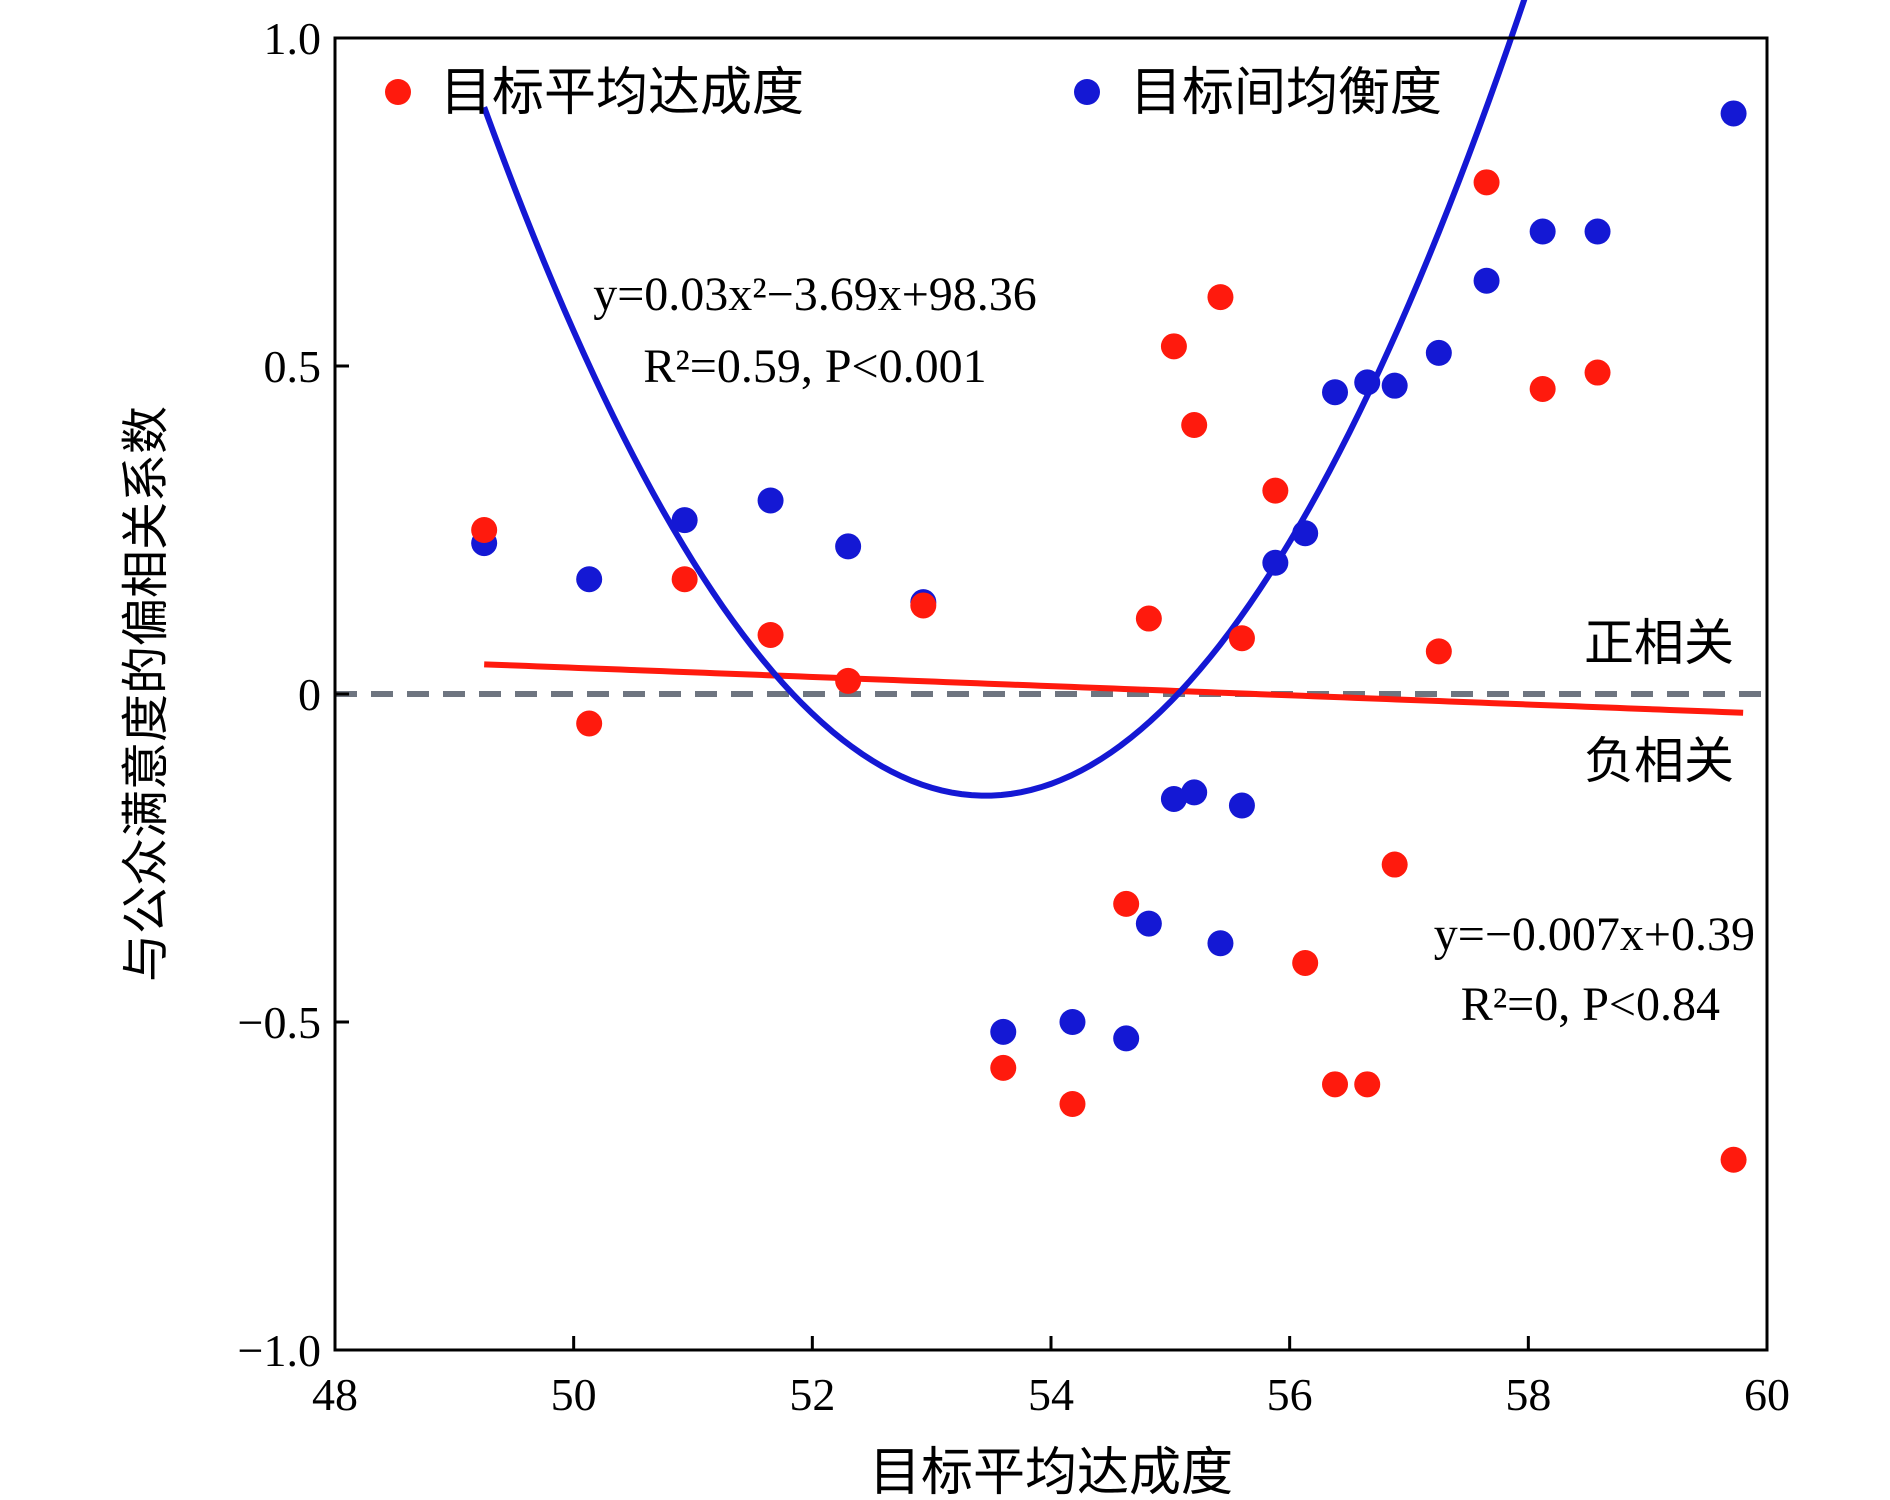  I want to click on y-tick-label-2: 0, so click(309, 694).